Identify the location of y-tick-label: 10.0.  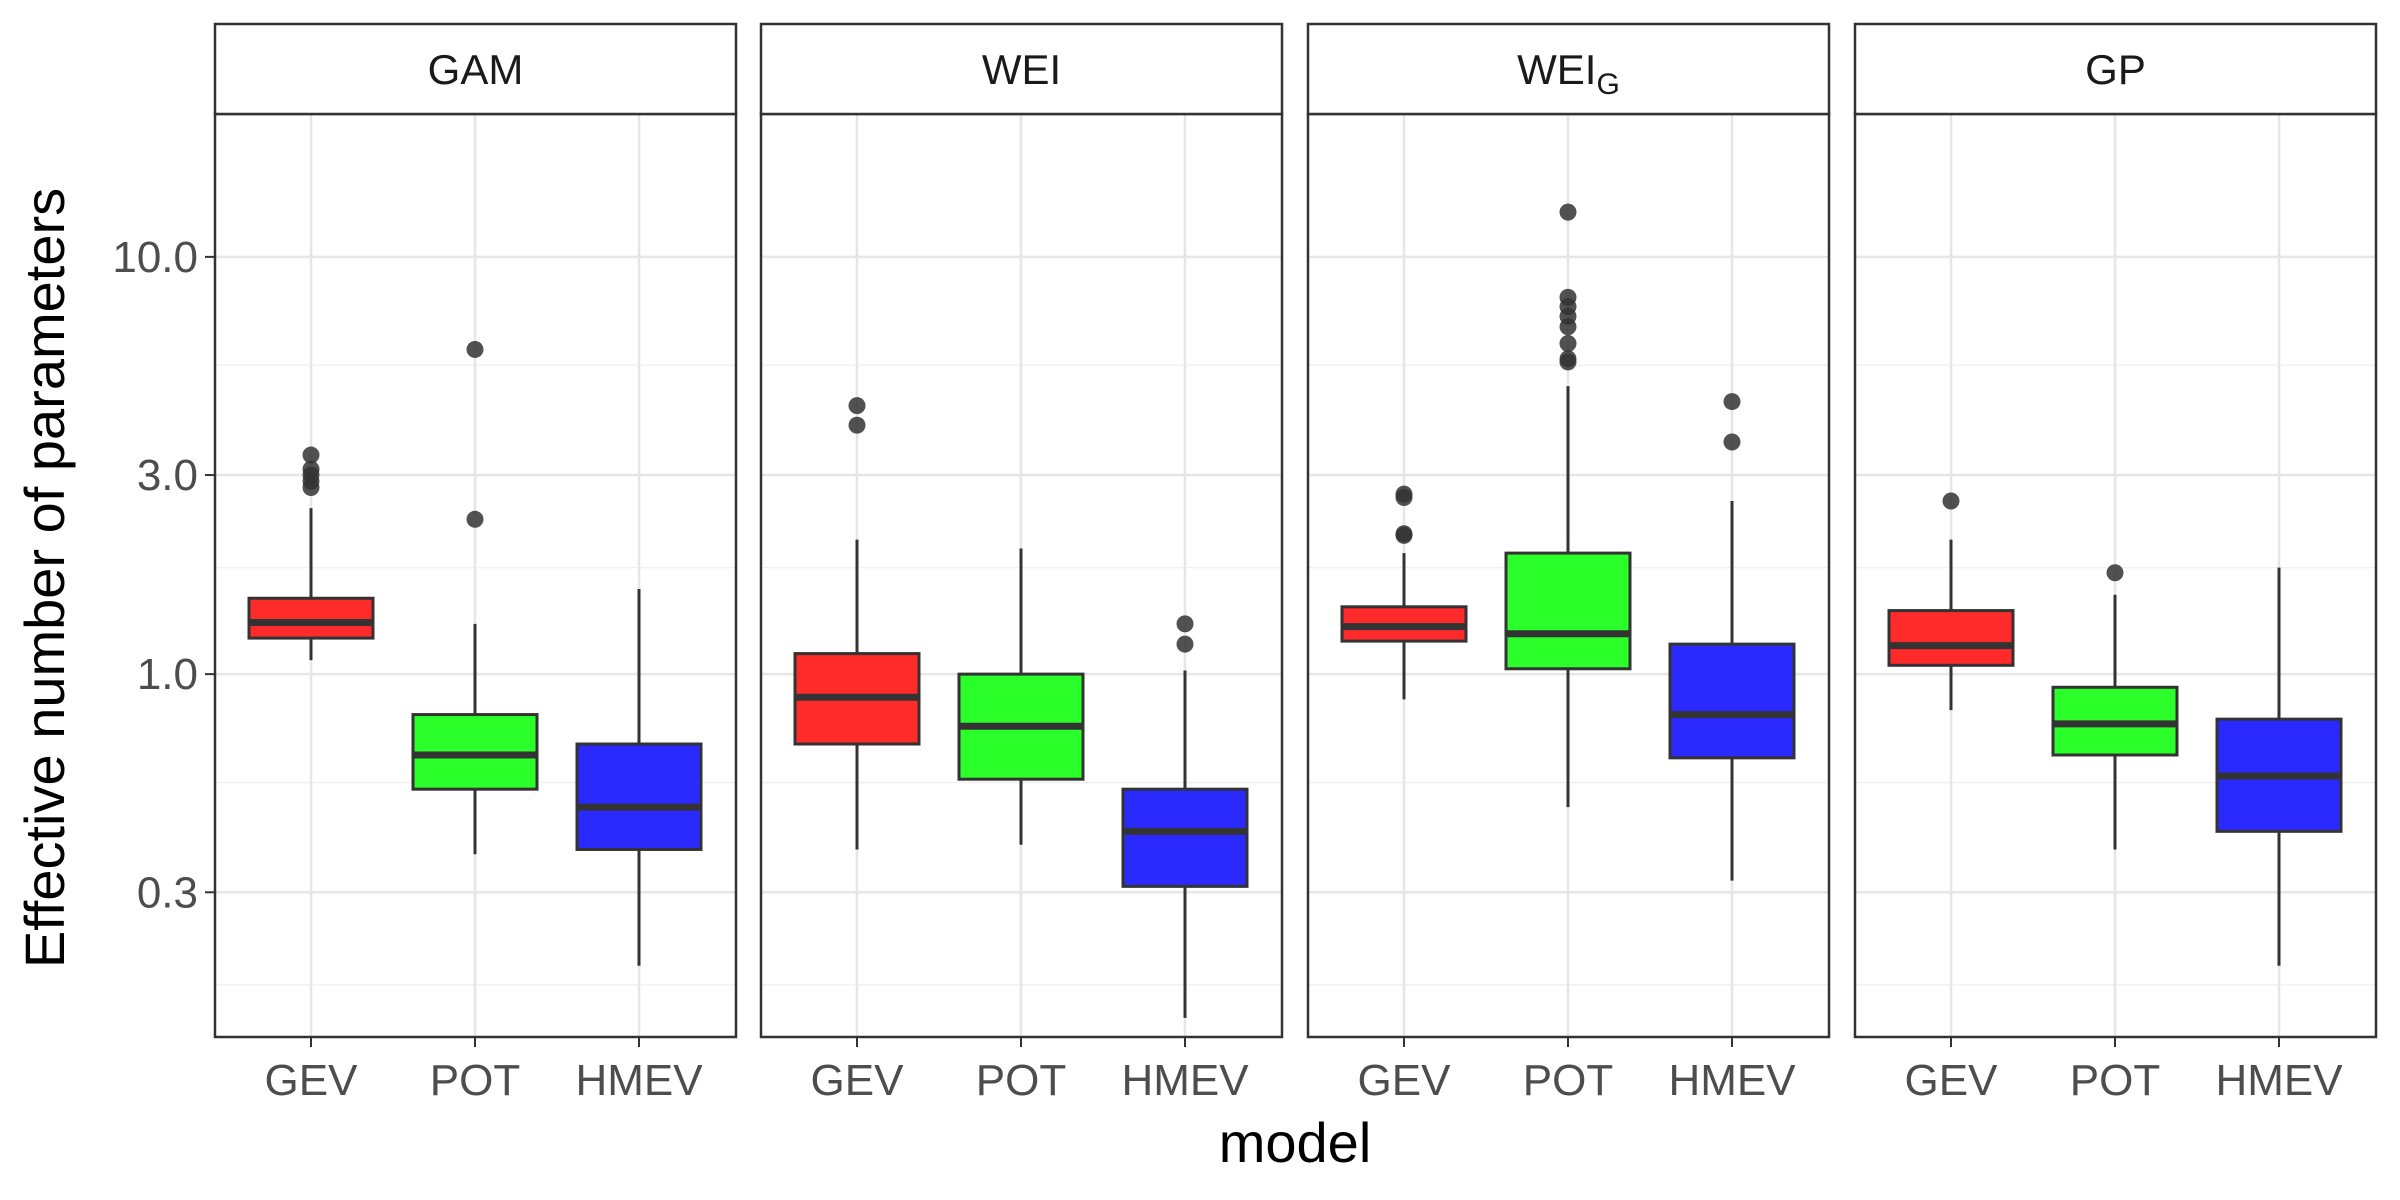
(155, 257).